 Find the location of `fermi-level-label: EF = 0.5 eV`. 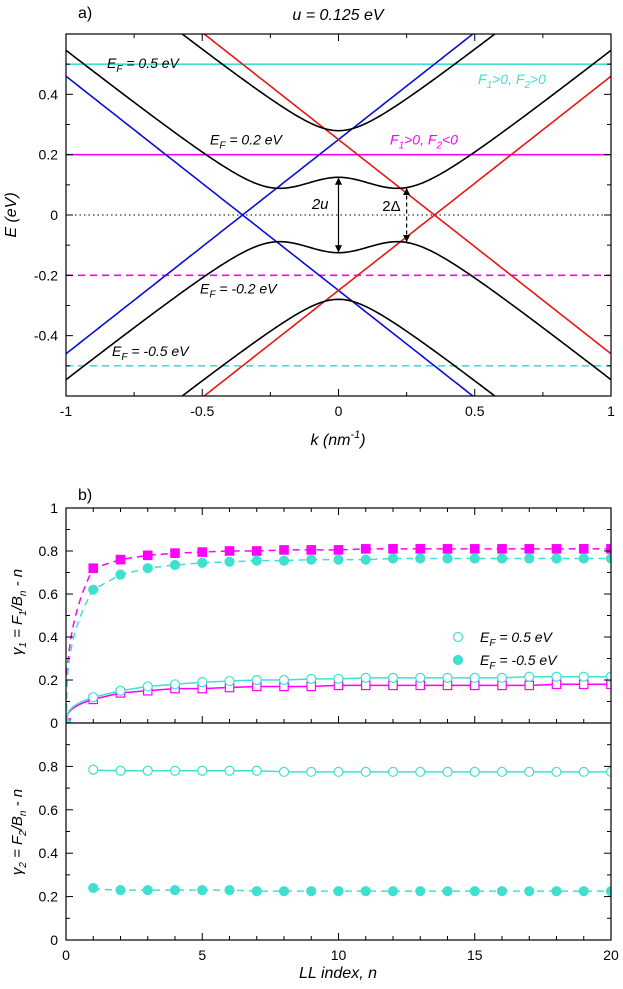

fermi-level-label: EF = 0.5 eV is located at coordinates (144, 65).